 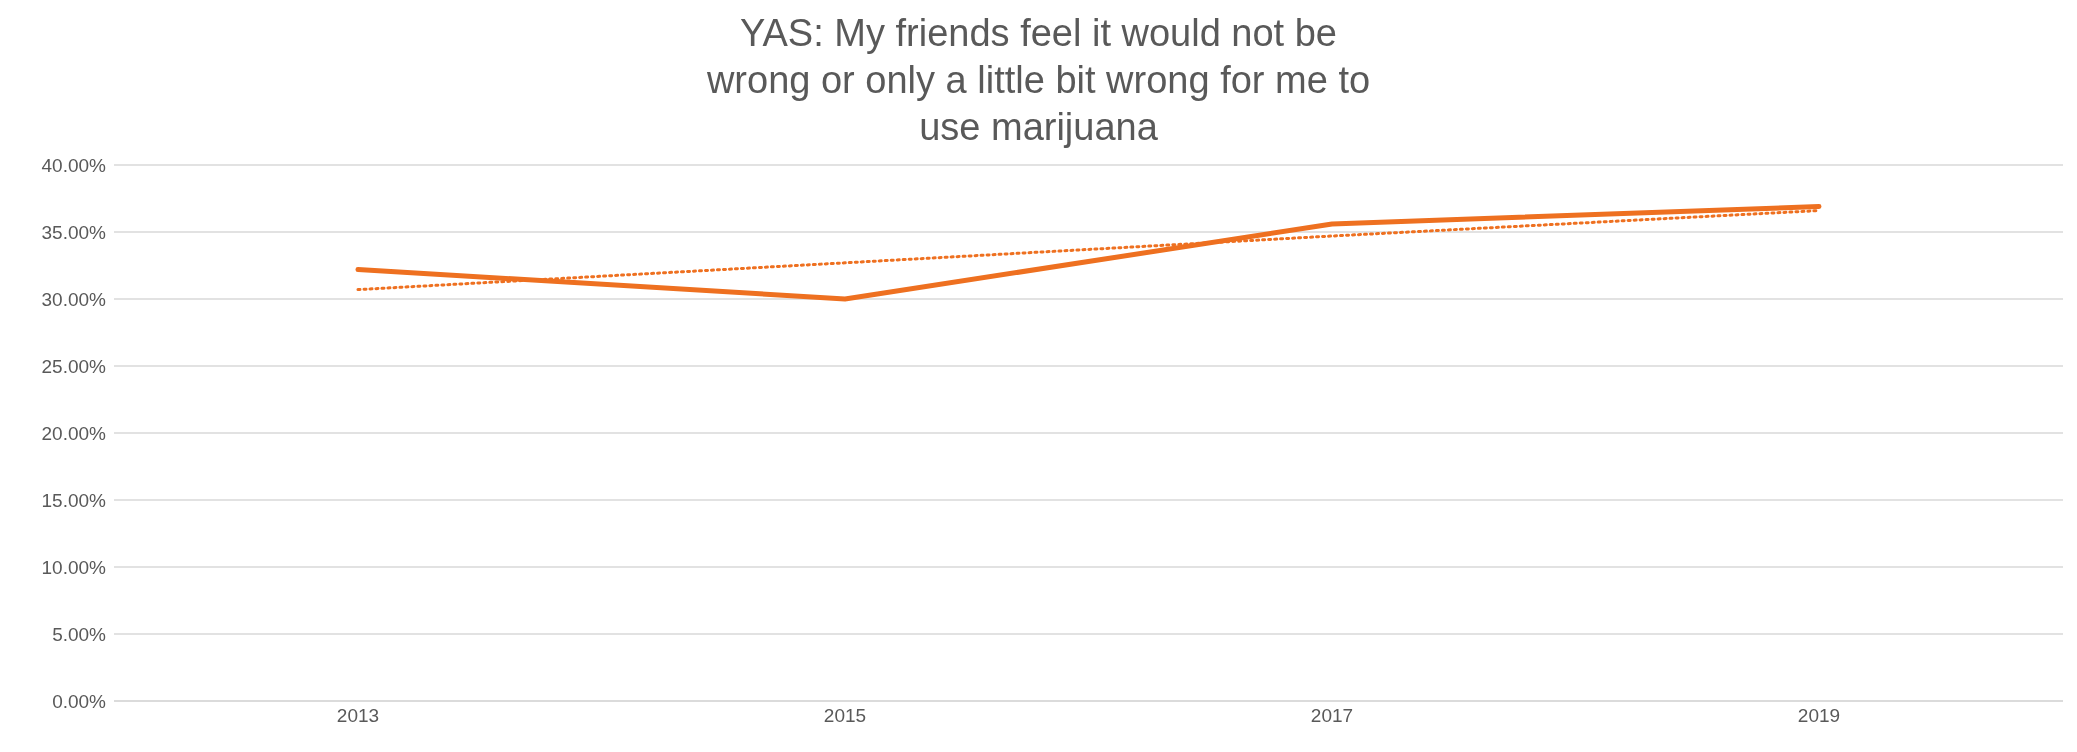 I want to click on x-tick-label: 2019, so click(x=1819, y=716).